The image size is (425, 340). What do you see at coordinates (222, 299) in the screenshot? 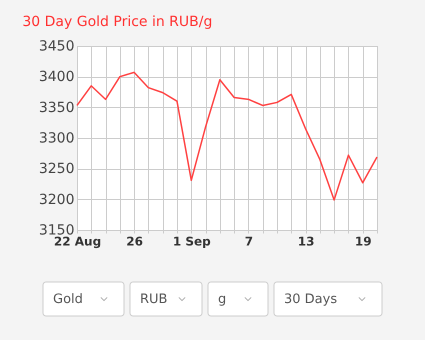
I see `text: g` at bounding box center [222, 299].